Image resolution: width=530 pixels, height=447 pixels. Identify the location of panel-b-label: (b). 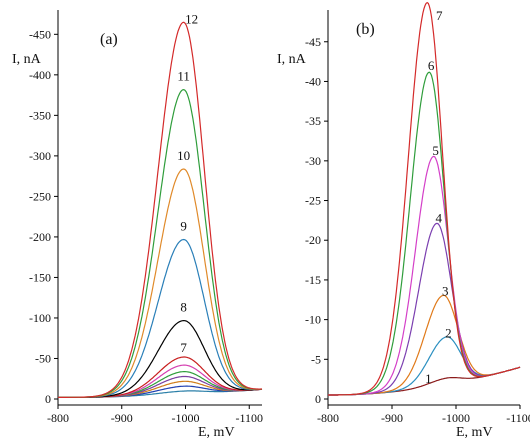
(365, 29).